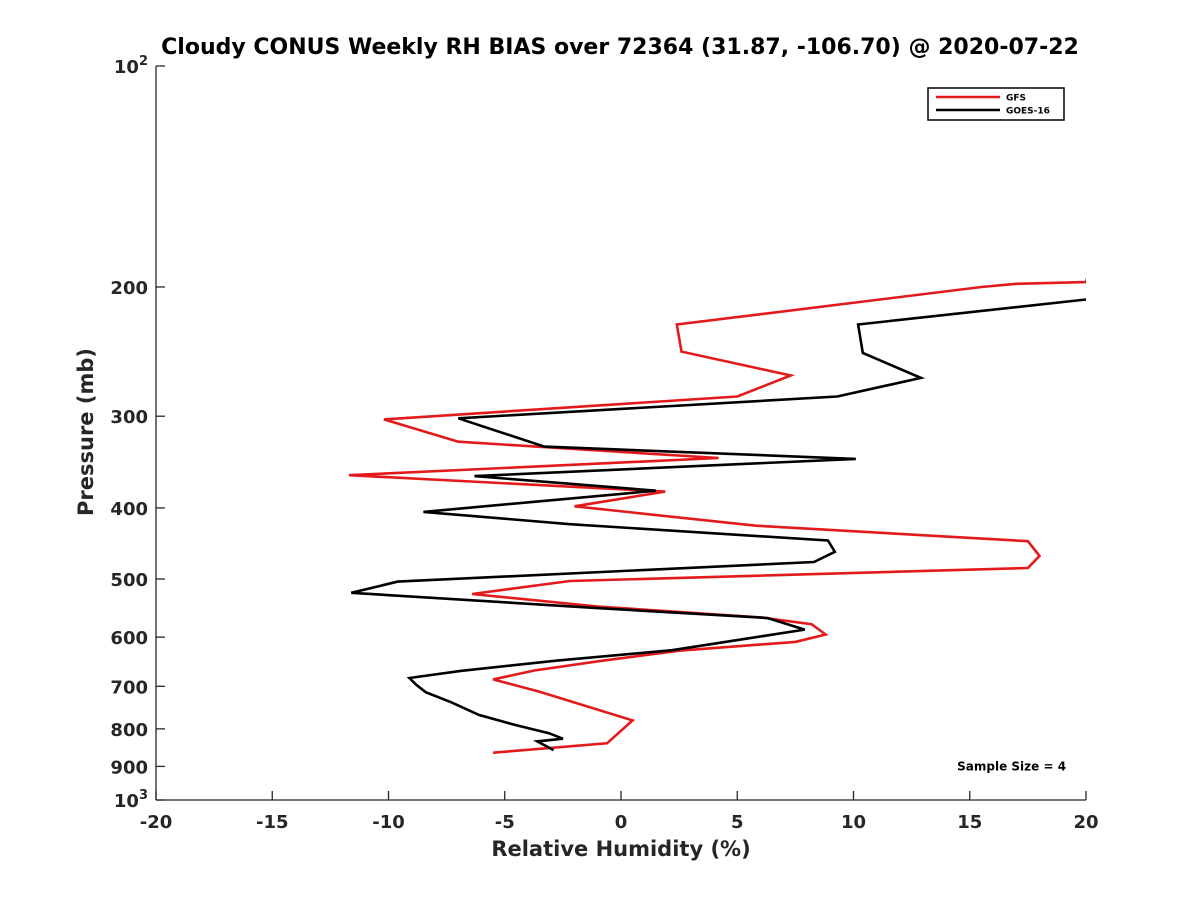 The width and height of the screenshot is (1200, 900). Describe the element at coordinates (129, 580) in the screenshot. I see `y-tick-label: 500` at that location.